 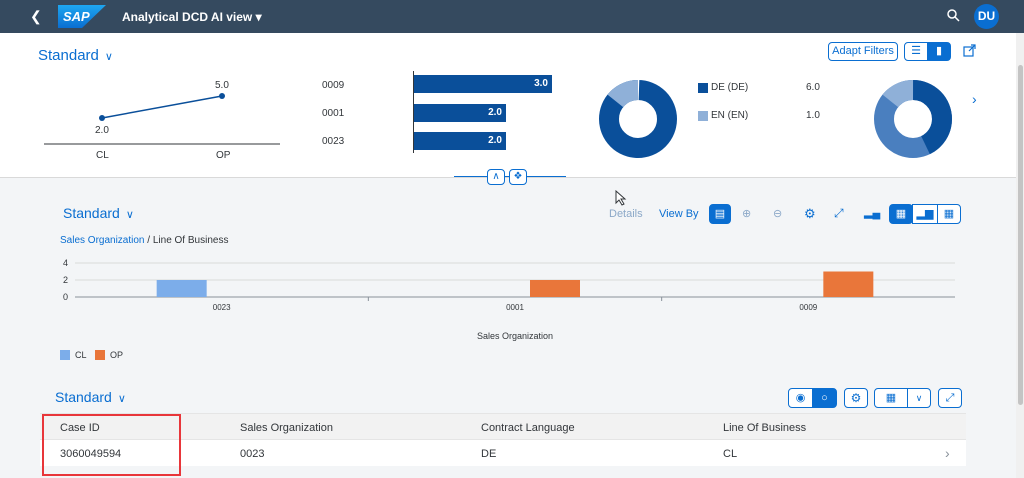 What do you see at coordinates (65, 355) in the screenshot?
I see `legend-swatch-cl` at bounding box center [65, 355].